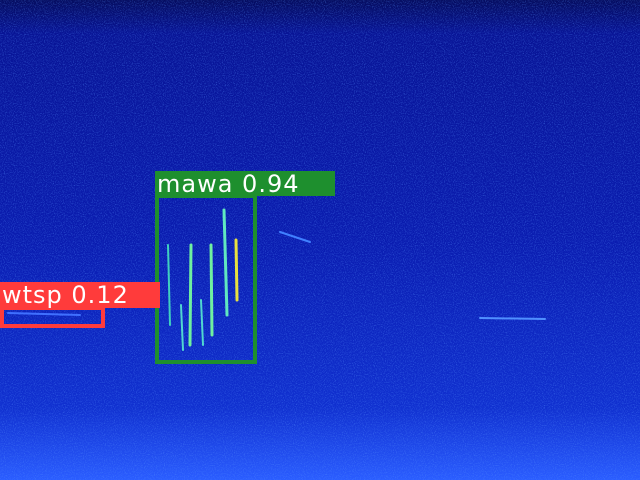  Describe the element at coordinates (80, 295) in the screenshot. I see `detection-label-wtsp: wtsp 0.12` at that location.